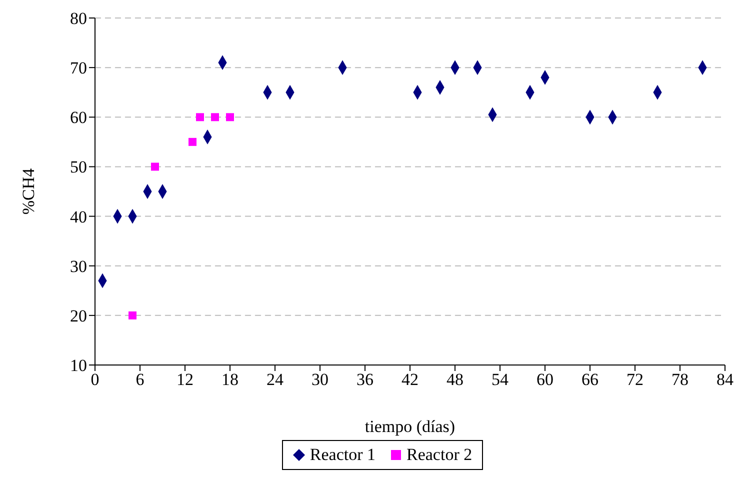 The image size is (753, 488). Describe the element at coordinates (500, 380) in the screenshot. I see `x-tick-label: 54` at that location.